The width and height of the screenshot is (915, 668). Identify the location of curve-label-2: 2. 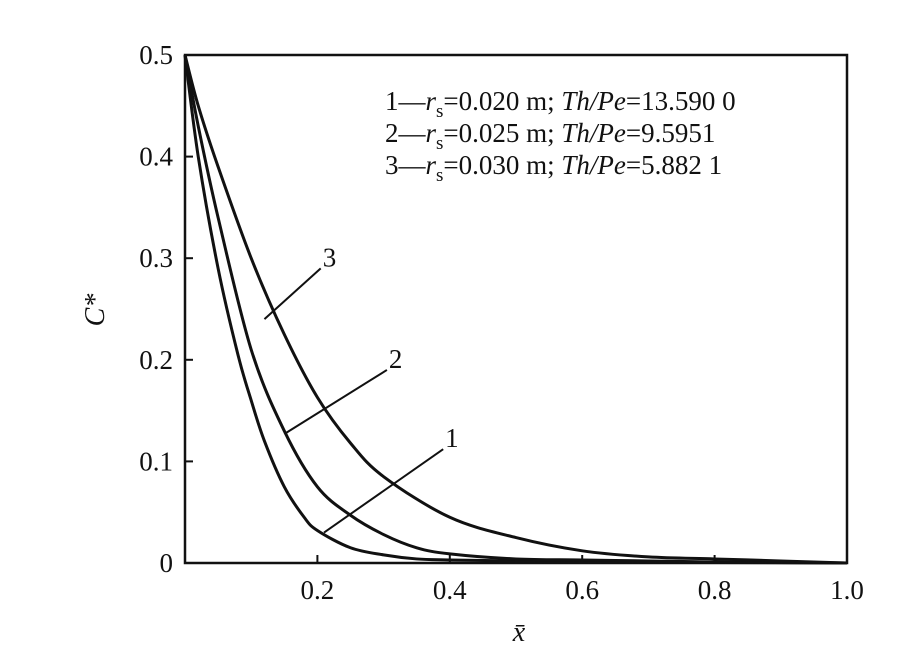
(396, 359).